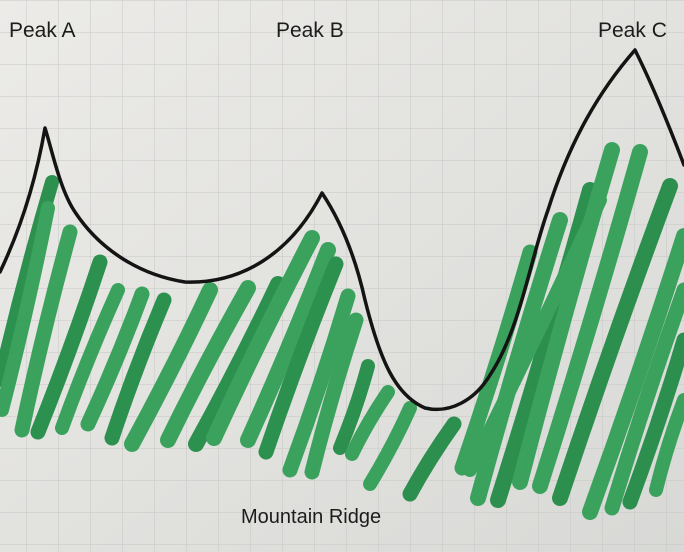  I want to click on peak-c-label: Peak C, so click(632, 30).